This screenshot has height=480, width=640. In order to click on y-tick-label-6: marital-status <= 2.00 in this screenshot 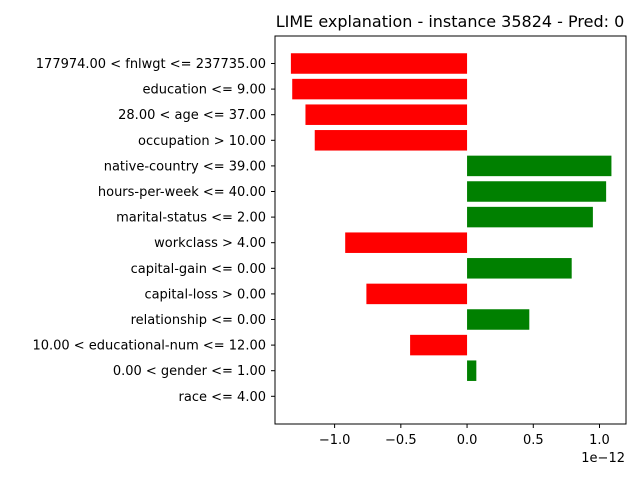, I will do `click(191, 218)`.